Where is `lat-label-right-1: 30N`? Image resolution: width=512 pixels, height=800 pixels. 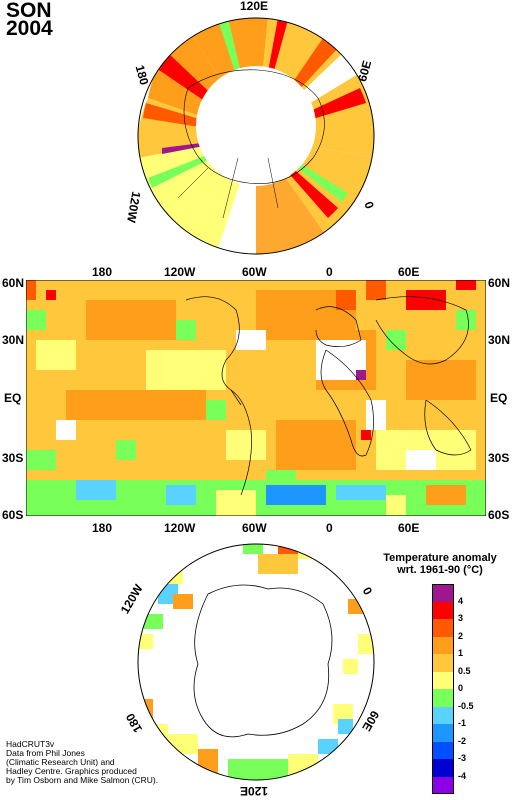
lat-label-right-1: 30N is located at coordinates (499, 340).